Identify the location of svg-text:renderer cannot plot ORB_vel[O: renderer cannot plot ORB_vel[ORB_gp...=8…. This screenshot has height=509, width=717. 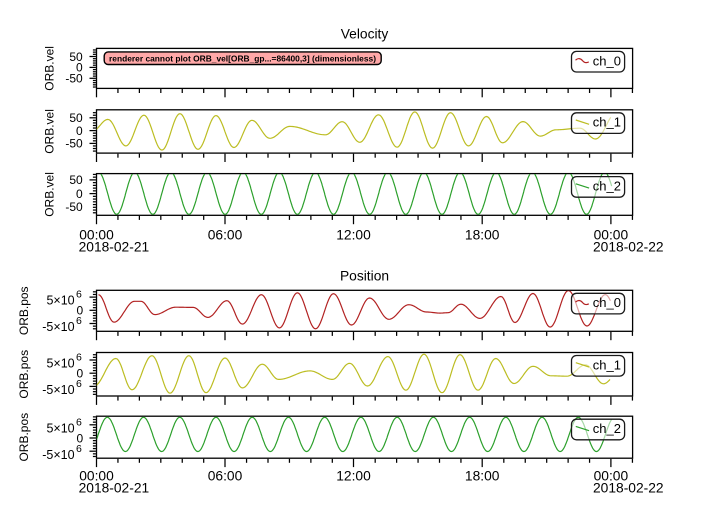
(242, 58).